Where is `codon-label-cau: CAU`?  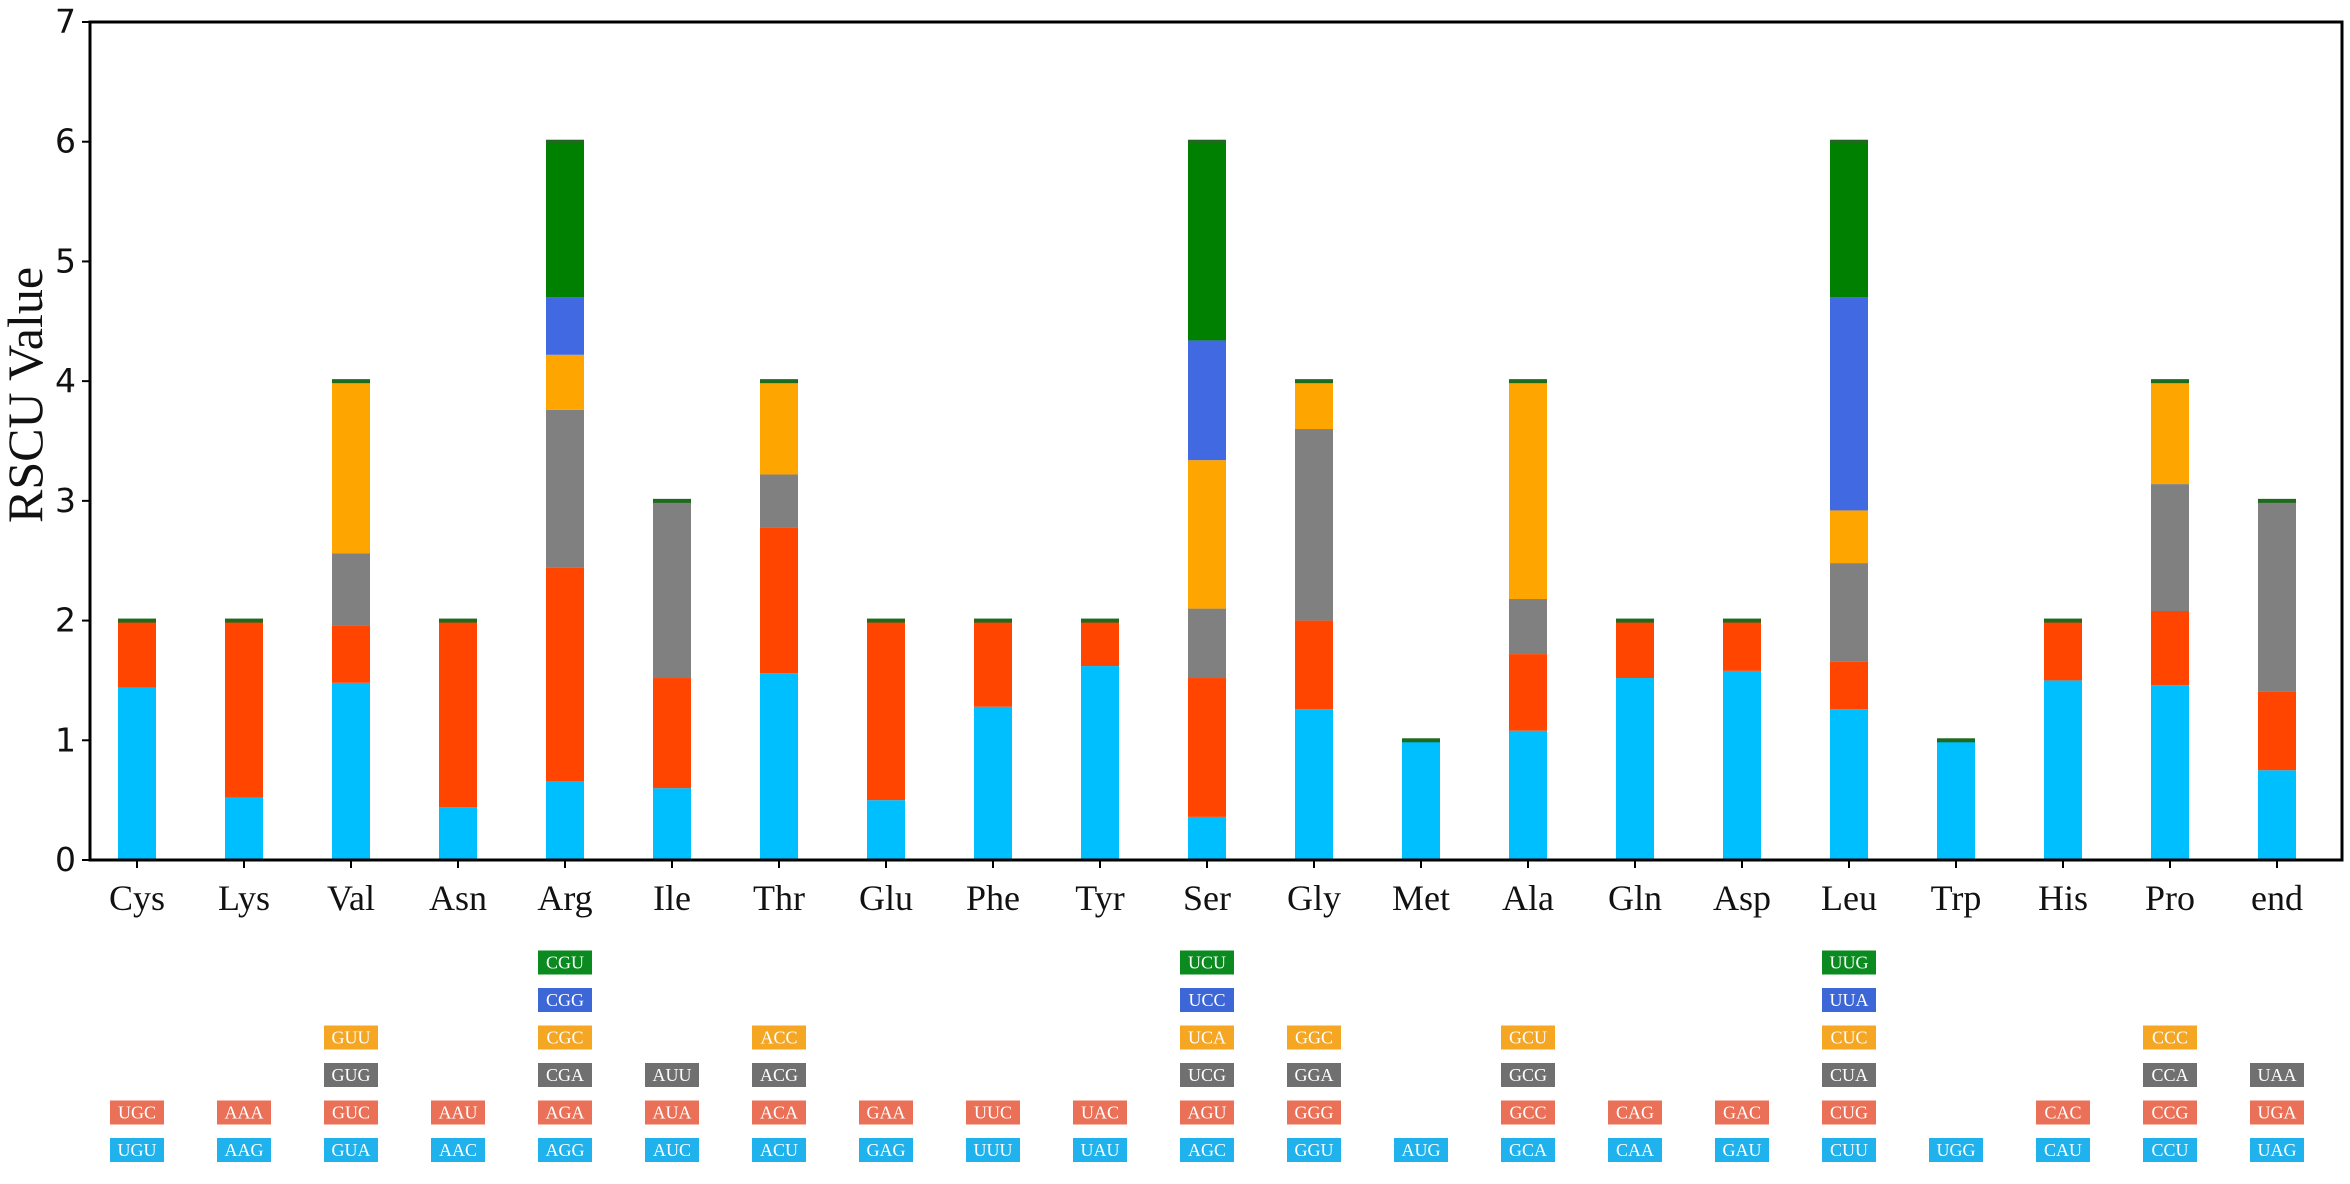
codon-label-cau: CAU is located at coordinates (2063, 1150).